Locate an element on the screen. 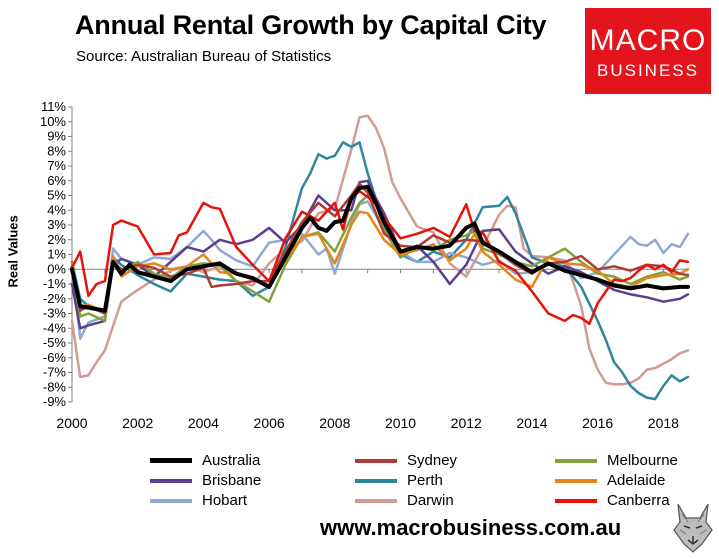  legend-label-australia: Australia is located at coordinates (231, 460).